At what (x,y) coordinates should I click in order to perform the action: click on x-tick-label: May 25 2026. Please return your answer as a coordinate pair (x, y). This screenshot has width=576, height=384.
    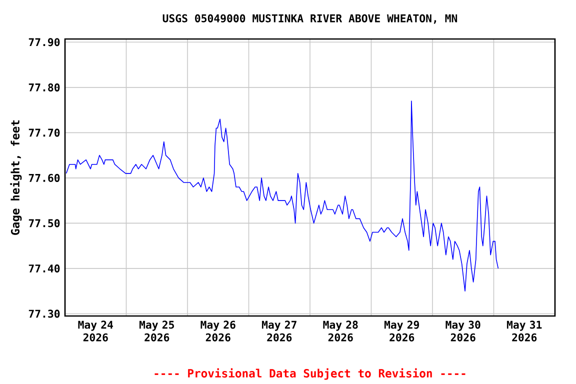
    Looking at the image, I should click on (156, 331).